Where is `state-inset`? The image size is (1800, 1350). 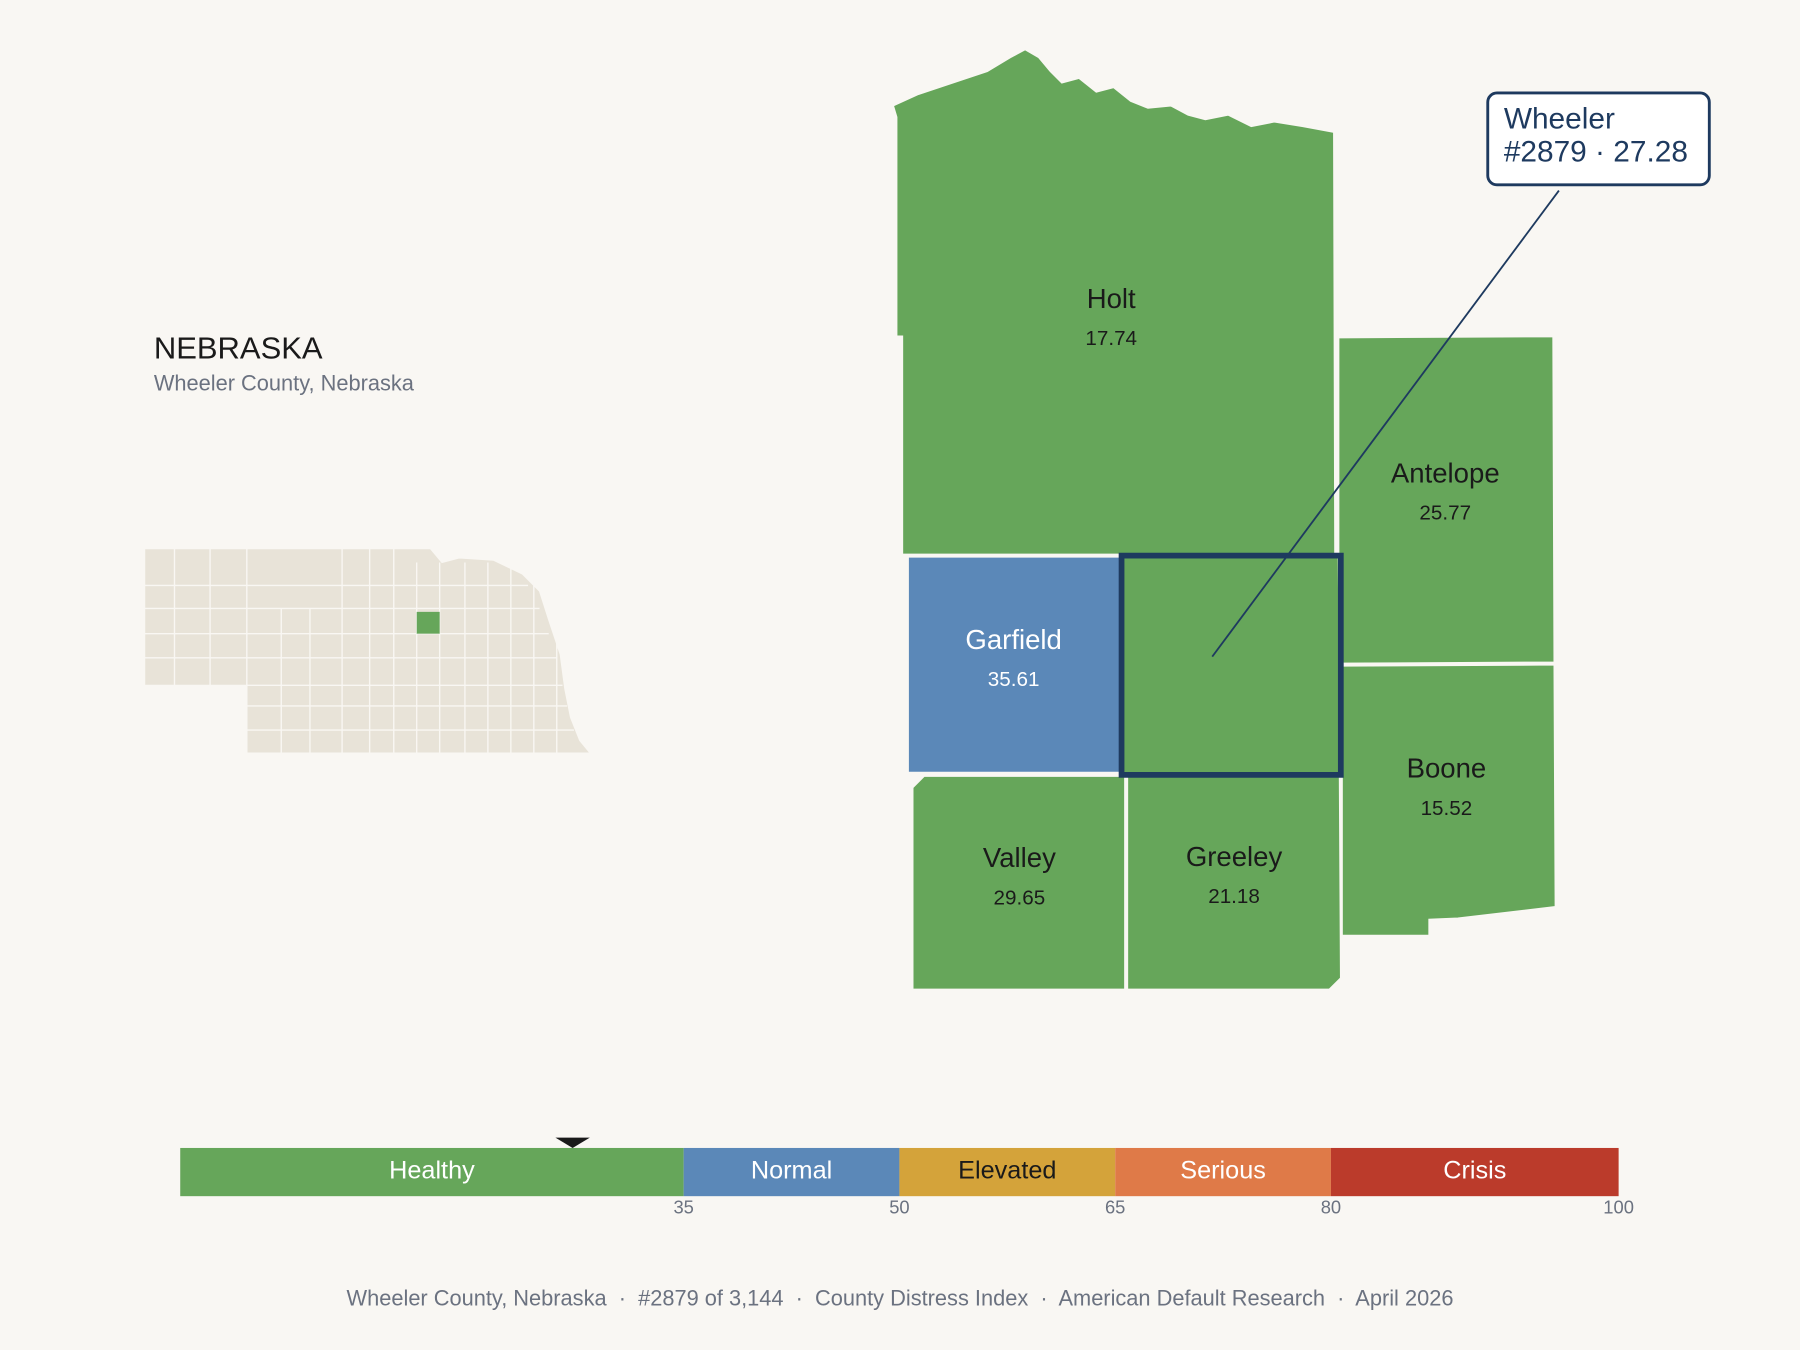
state-inset is located at coordinates (368, 651).